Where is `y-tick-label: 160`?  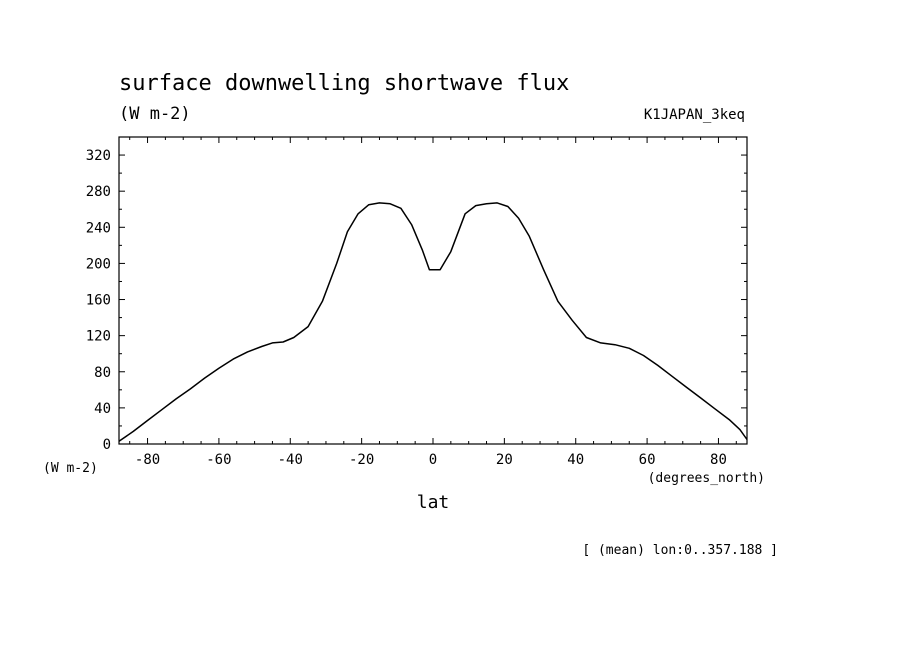
y-tick-label: 160 is located at coordinates (98, 301).